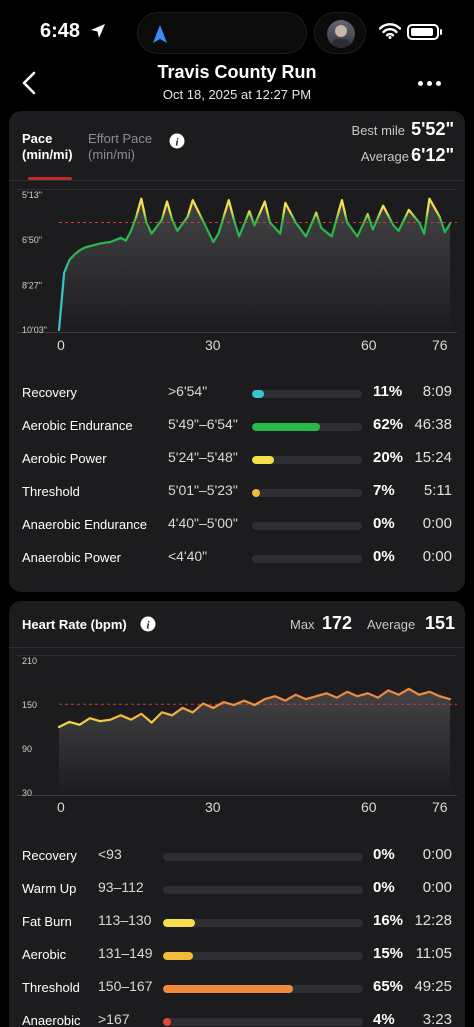 The image size is (474, 1027). Describe the element at coordinates (47, 921) in the screenshot. I see `zone-name: Fat Burn` at that location.